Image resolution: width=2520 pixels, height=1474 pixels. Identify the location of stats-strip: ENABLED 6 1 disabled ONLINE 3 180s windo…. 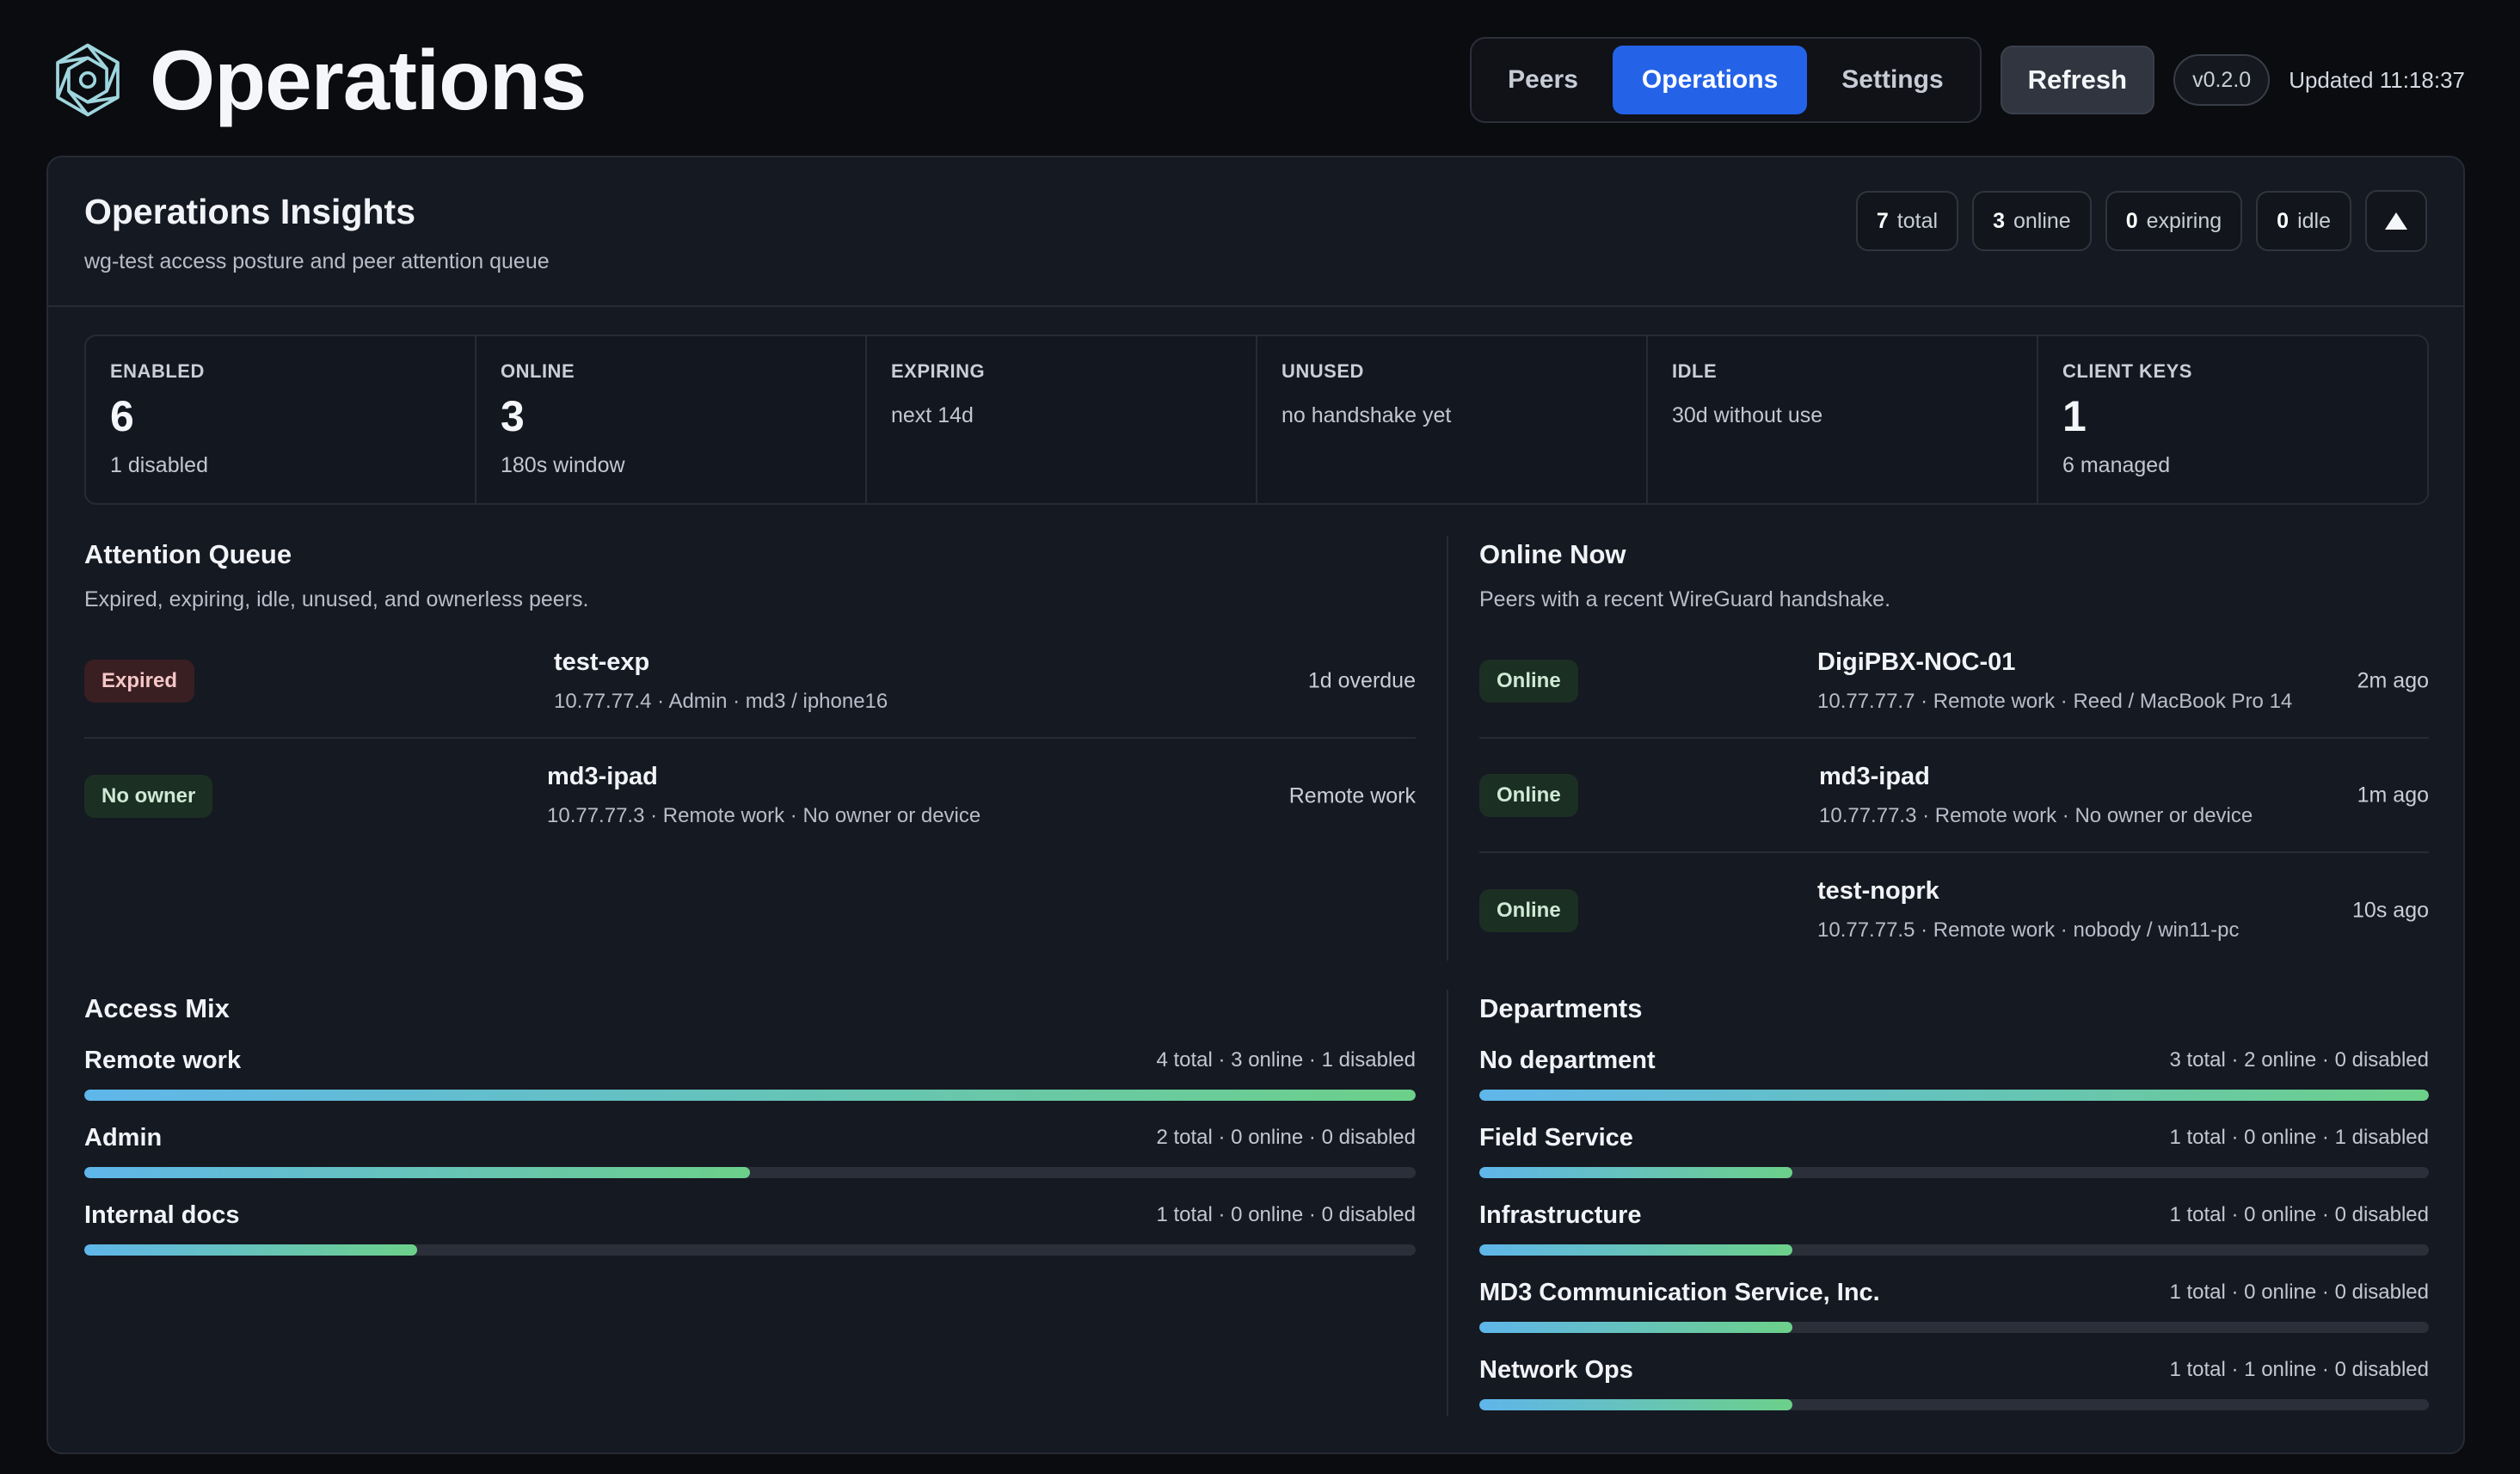
(1257, 420).